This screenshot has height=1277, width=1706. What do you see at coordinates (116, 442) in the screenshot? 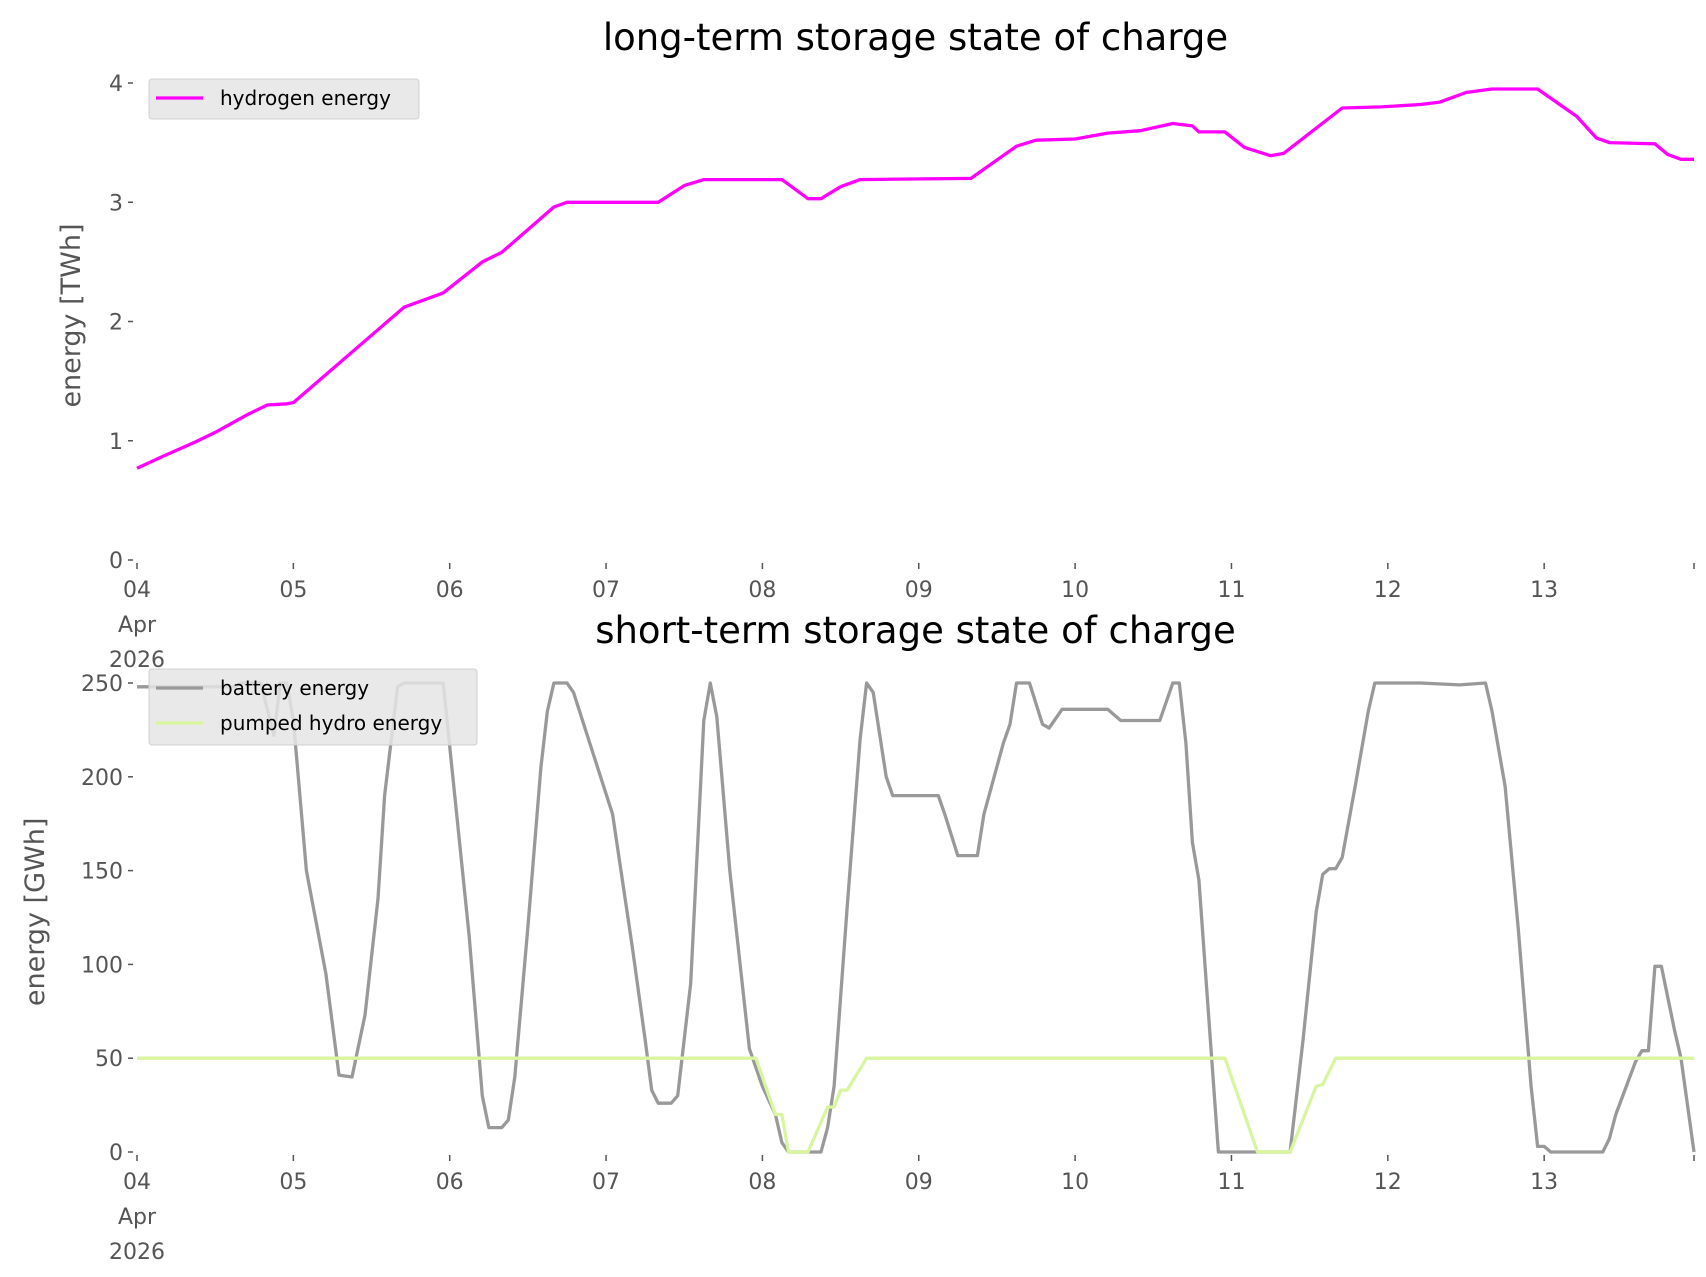
I see `y-tick-label: 1` at bounding box center [116, 442].